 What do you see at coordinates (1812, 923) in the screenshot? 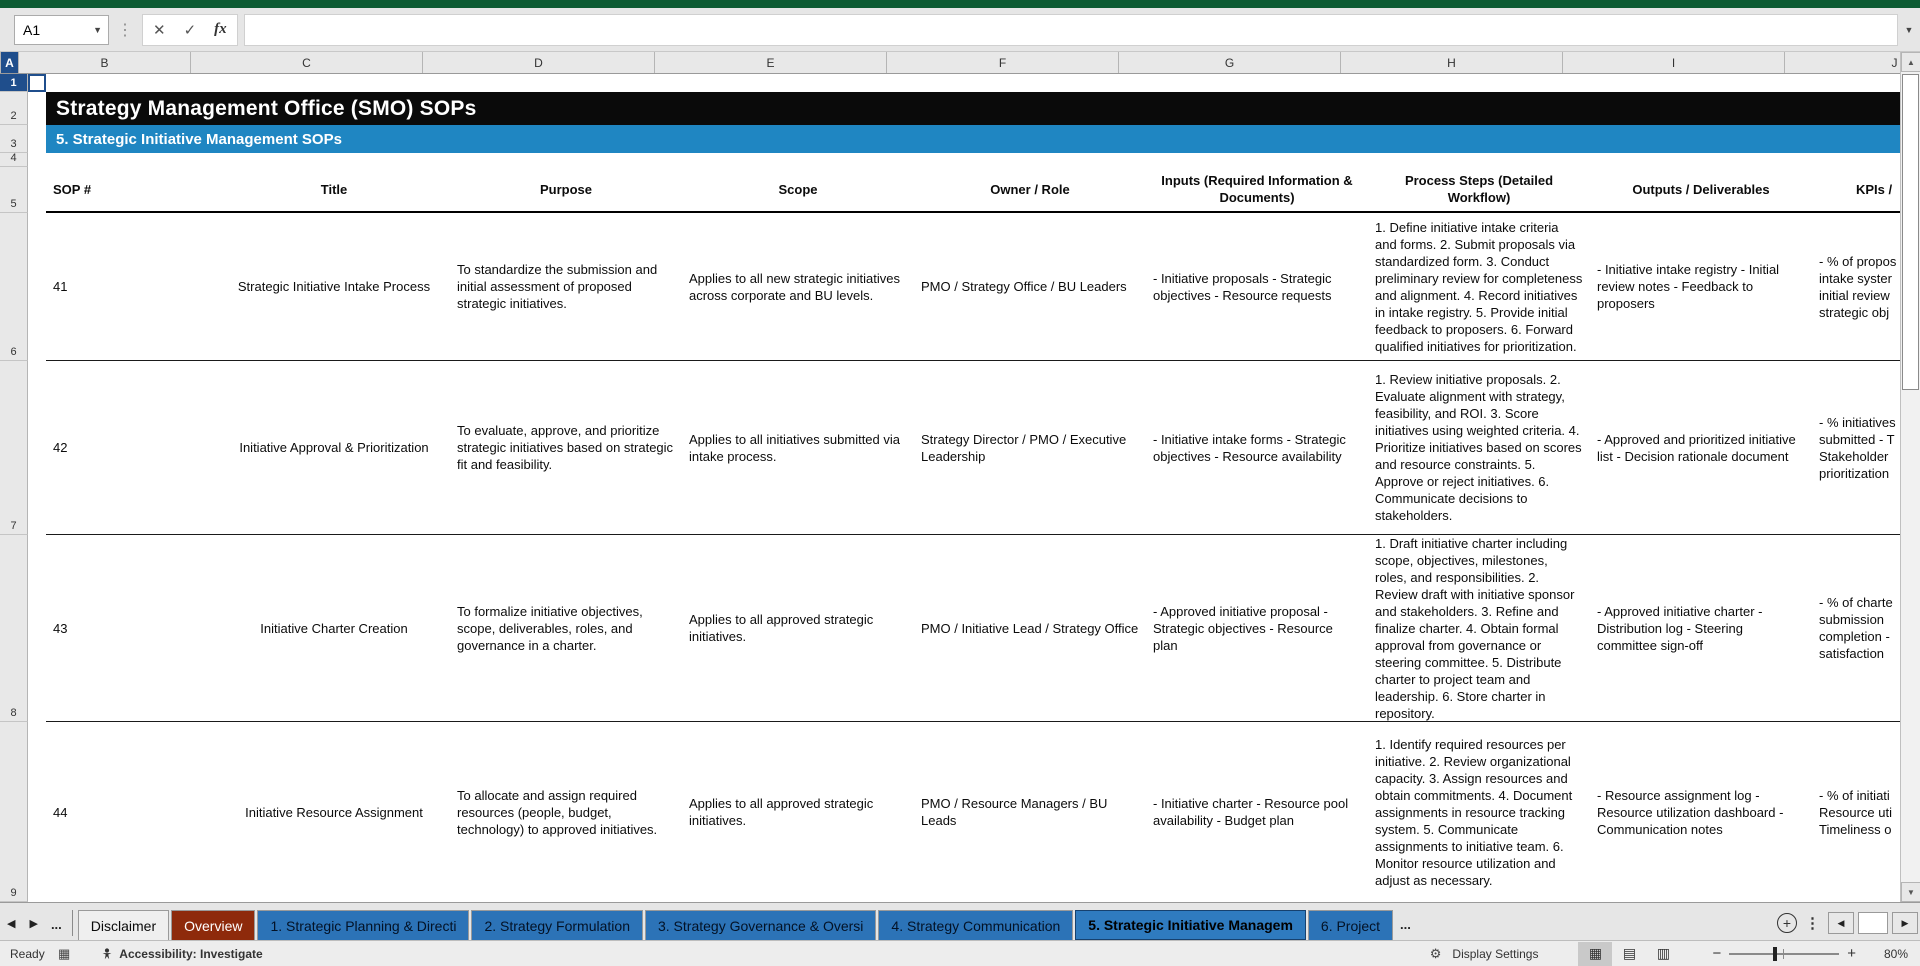
I see `tab-more-icon: ⋮` at bounding box center [1812, 923].